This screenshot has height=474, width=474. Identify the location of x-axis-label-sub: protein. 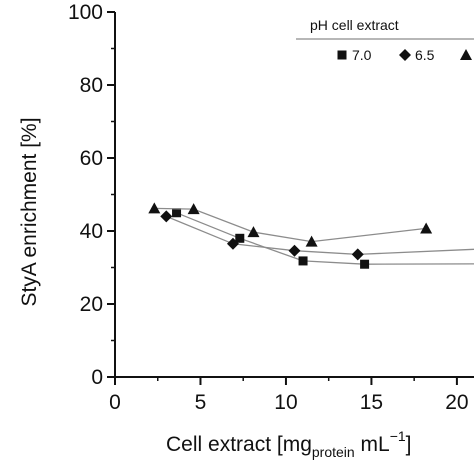
(333, 452).